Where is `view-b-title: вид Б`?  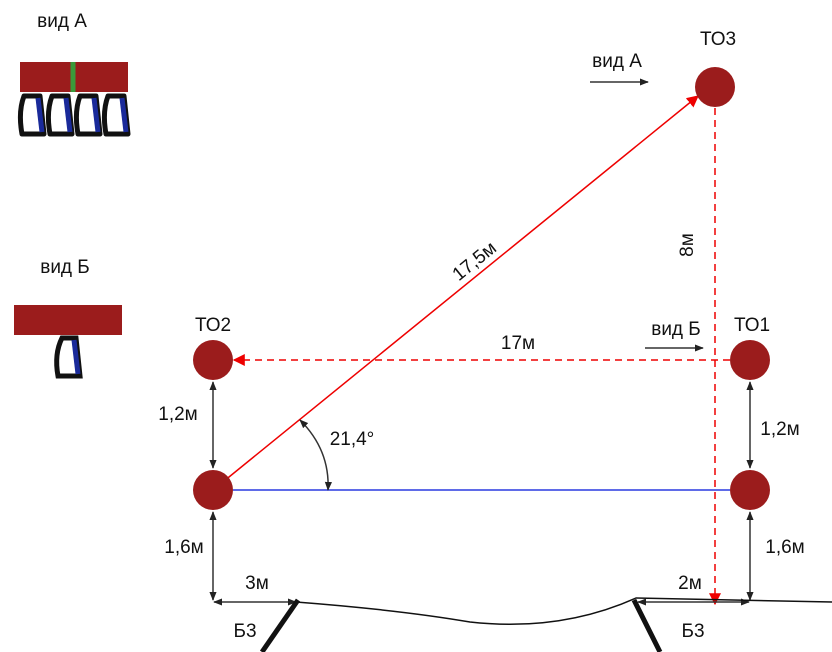
view-b-title: вид Б is located at coordinates (65, 267).